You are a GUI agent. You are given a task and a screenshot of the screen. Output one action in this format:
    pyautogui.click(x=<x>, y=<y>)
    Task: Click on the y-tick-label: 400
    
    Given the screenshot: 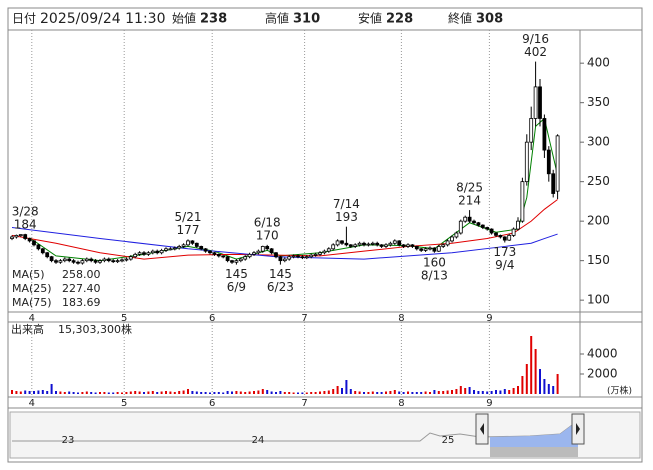 What is the action you would take?
    pyautogui.click(x=598, y=63)
    